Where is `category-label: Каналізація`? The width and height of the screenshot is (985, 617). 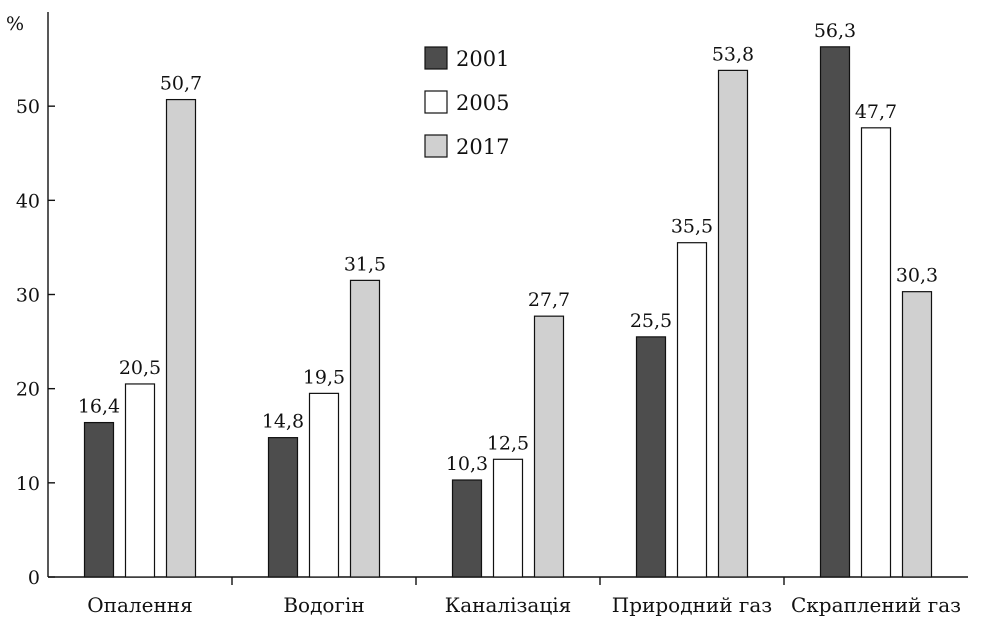
category-label: Каналізація is located at coordinates (508, 605).